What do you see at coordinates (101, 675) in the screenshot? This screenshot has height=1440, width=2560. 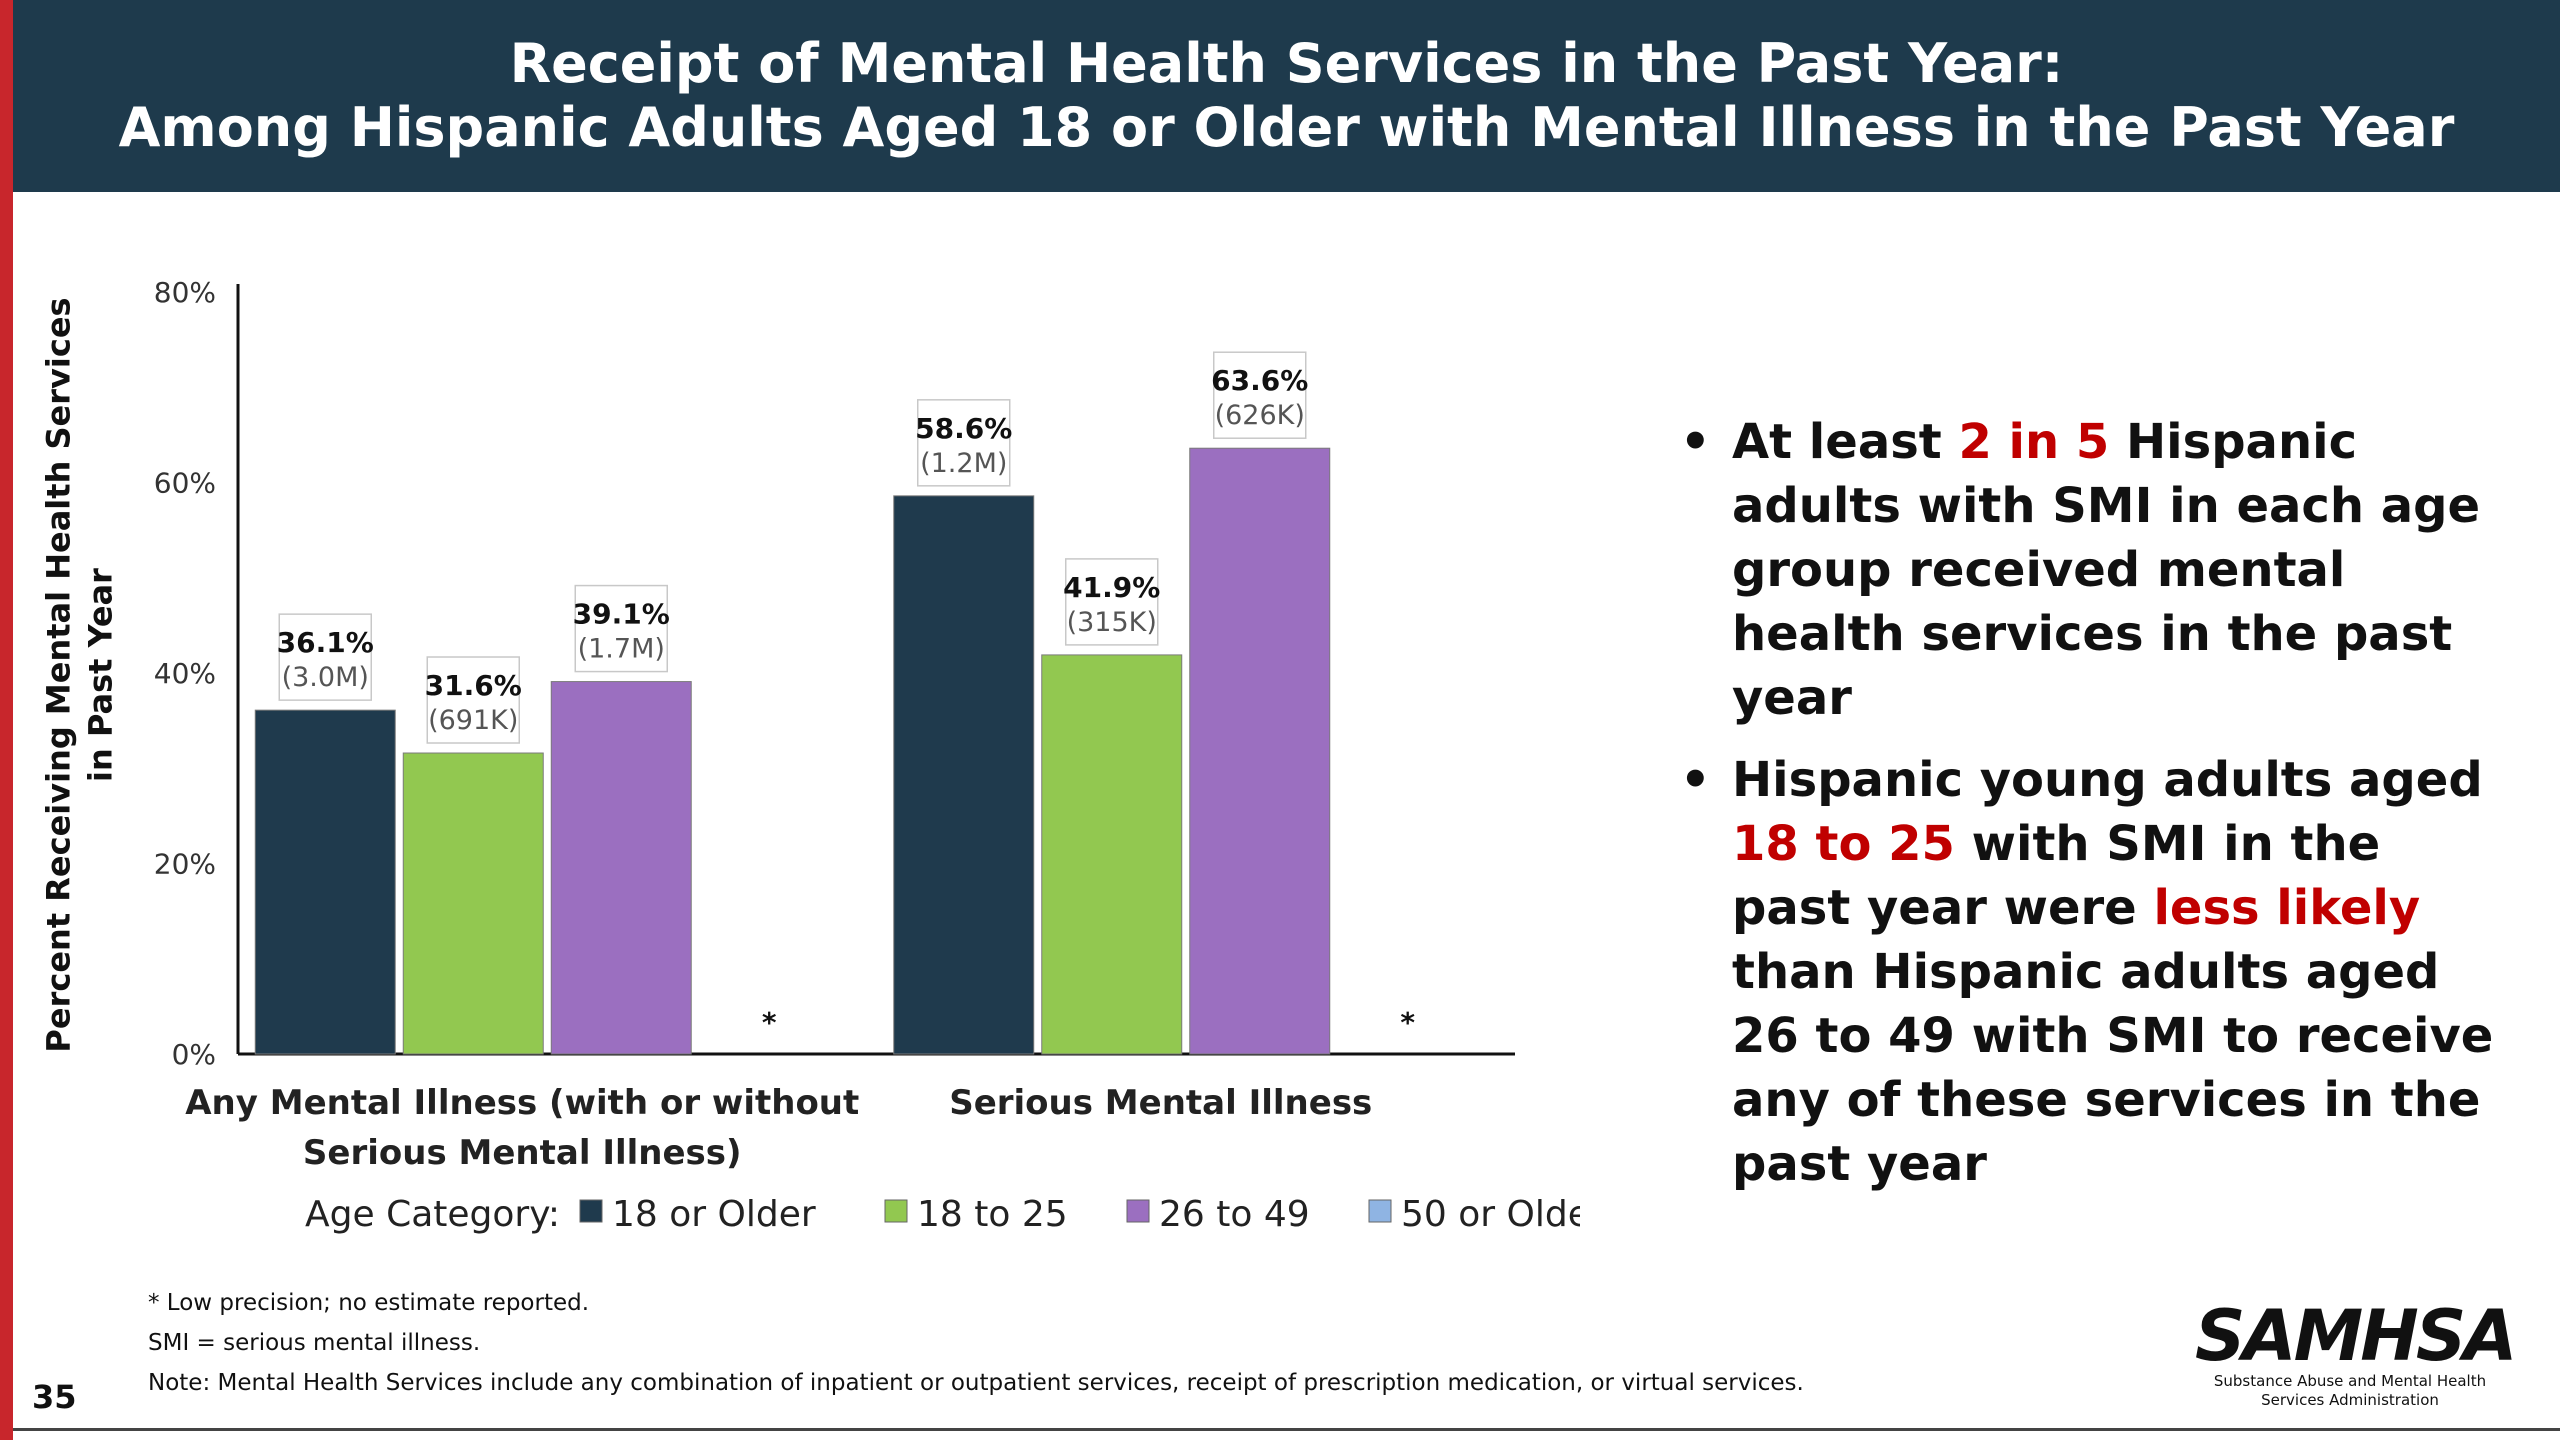 I see `y-axis-title-line-2: in Past Year` at bounding box center [101, 675].